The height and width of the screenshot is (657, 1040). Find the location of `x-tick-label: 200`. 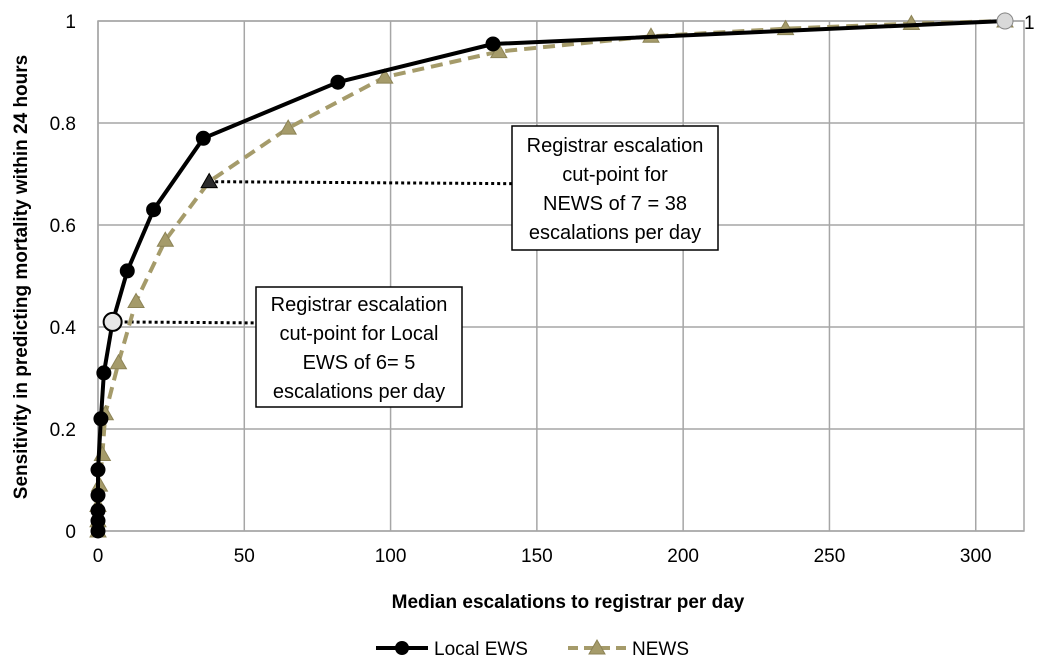

x-tick-label: 200 is located at coordinates (683, 556).